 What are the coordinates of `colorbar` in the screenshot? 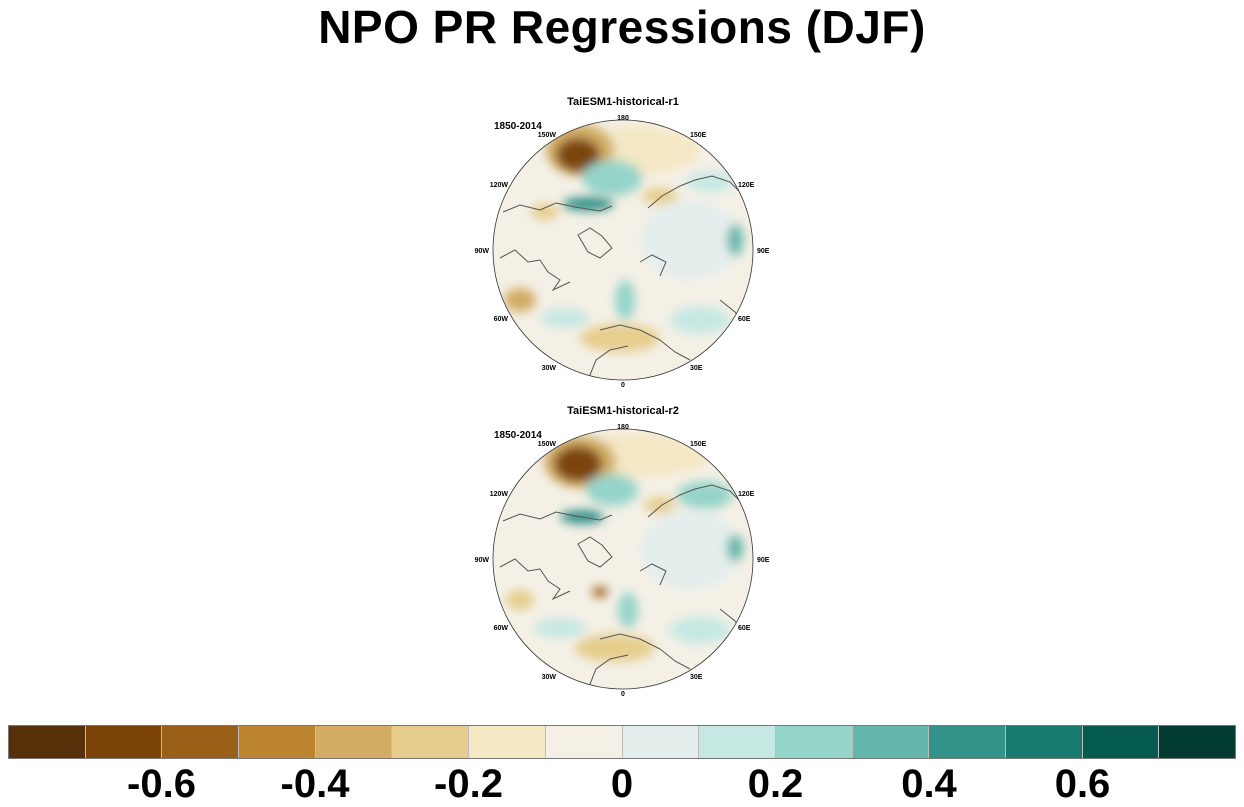 It's located at (622, 742).